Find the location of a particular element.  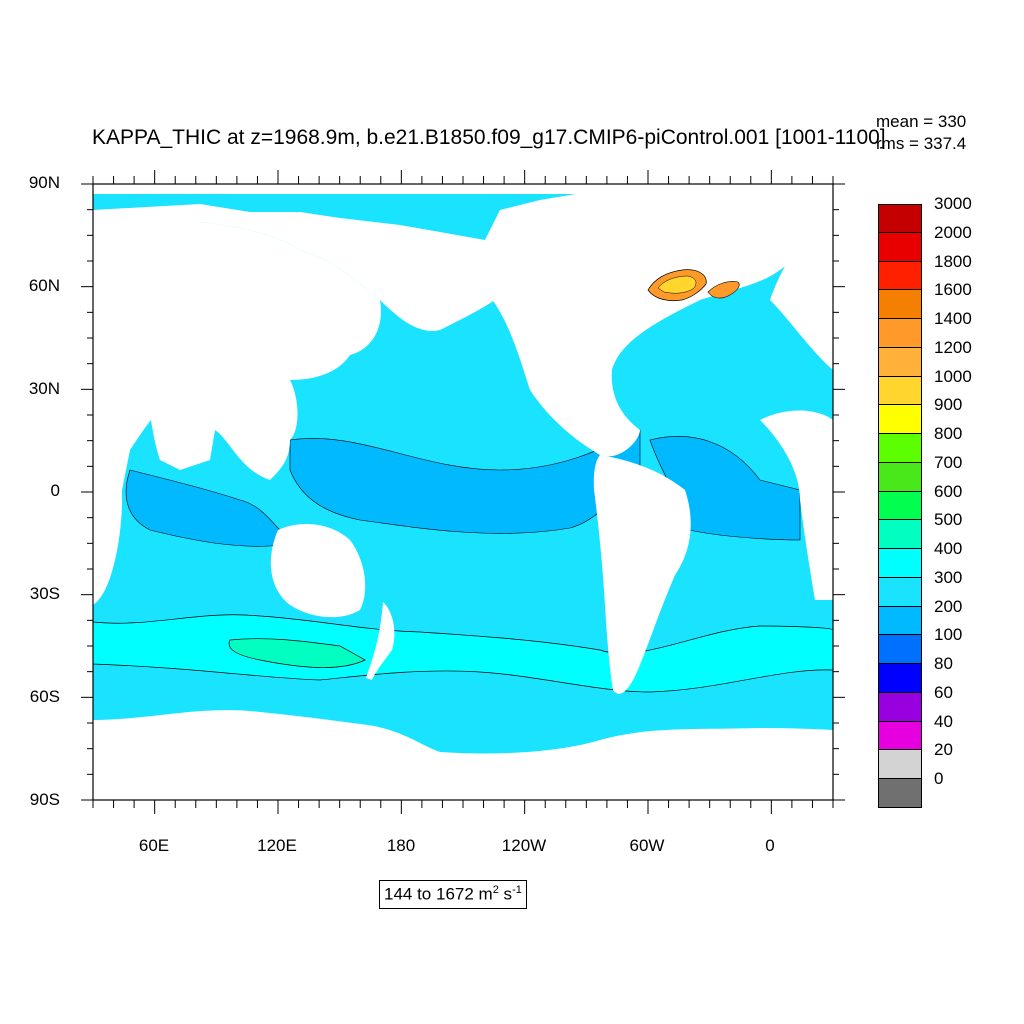

lon-label-0: 0 is located at coordinates (770, 845).